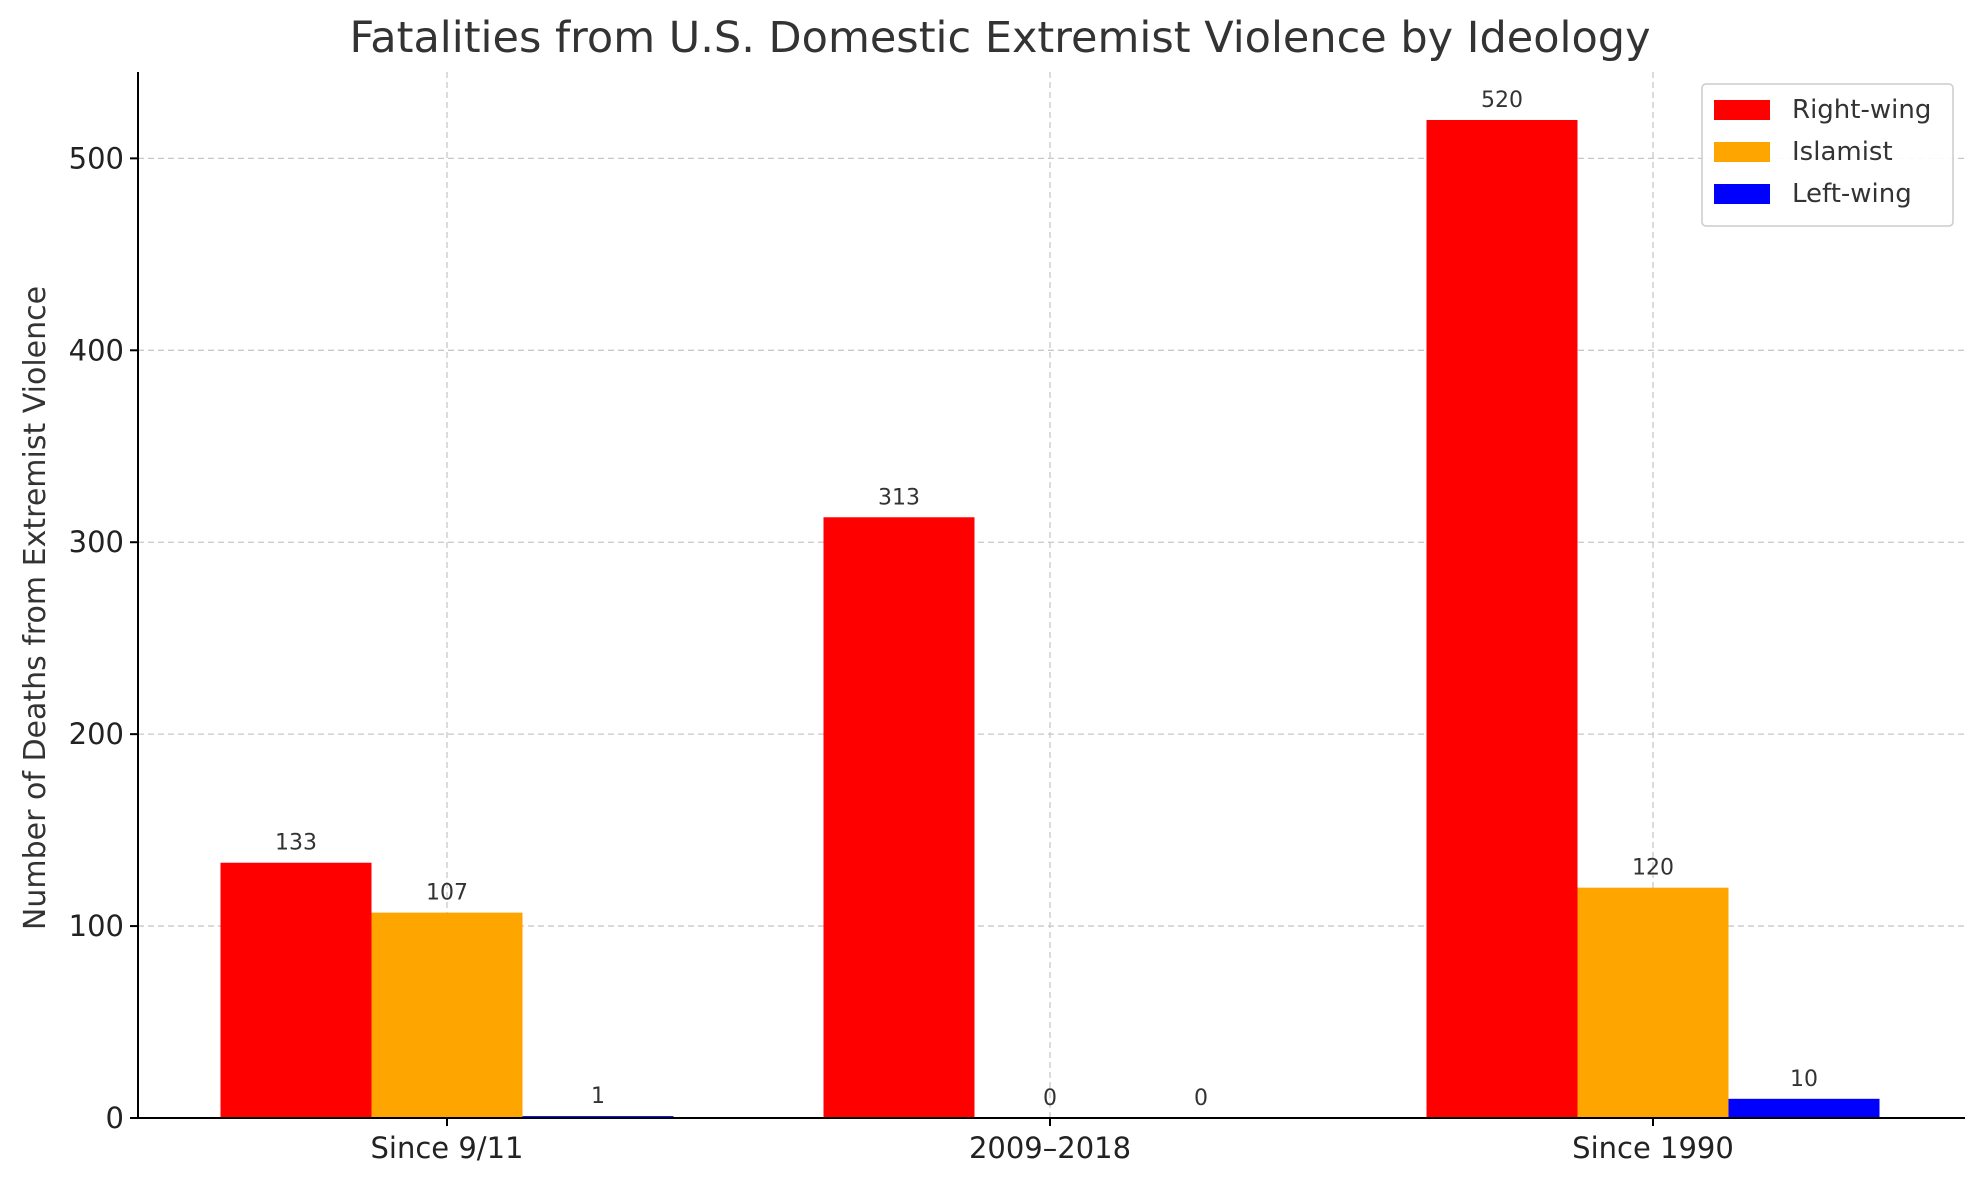  What do you see at coordinates (1201, 1098) in the screenshot?
I see `data-label-left-wing-1: 0` at bounding box center [1201, 1098].